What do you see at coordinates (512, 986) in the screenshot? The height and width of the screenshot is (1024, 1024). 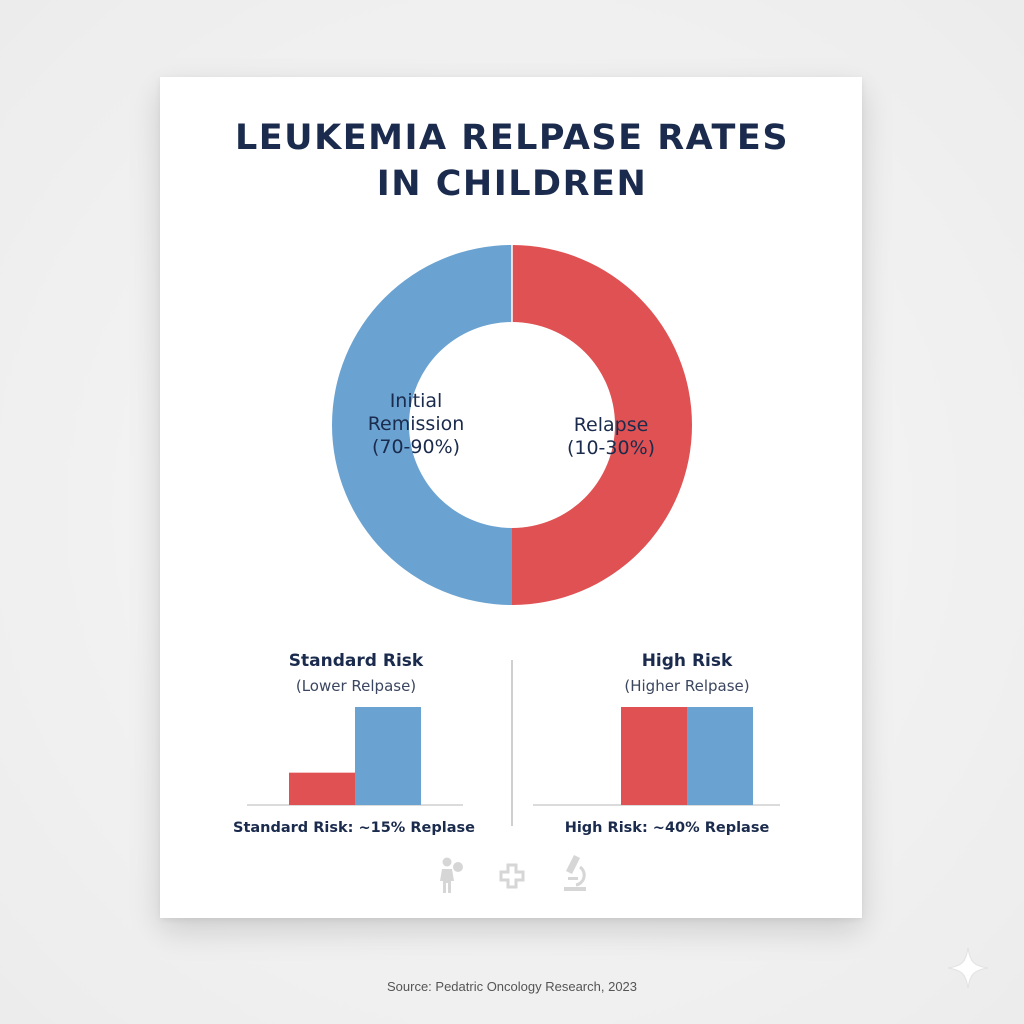 I see `source-note: Source: Pedatric Oncology Research, 2023` at bounding box center [512, 986].